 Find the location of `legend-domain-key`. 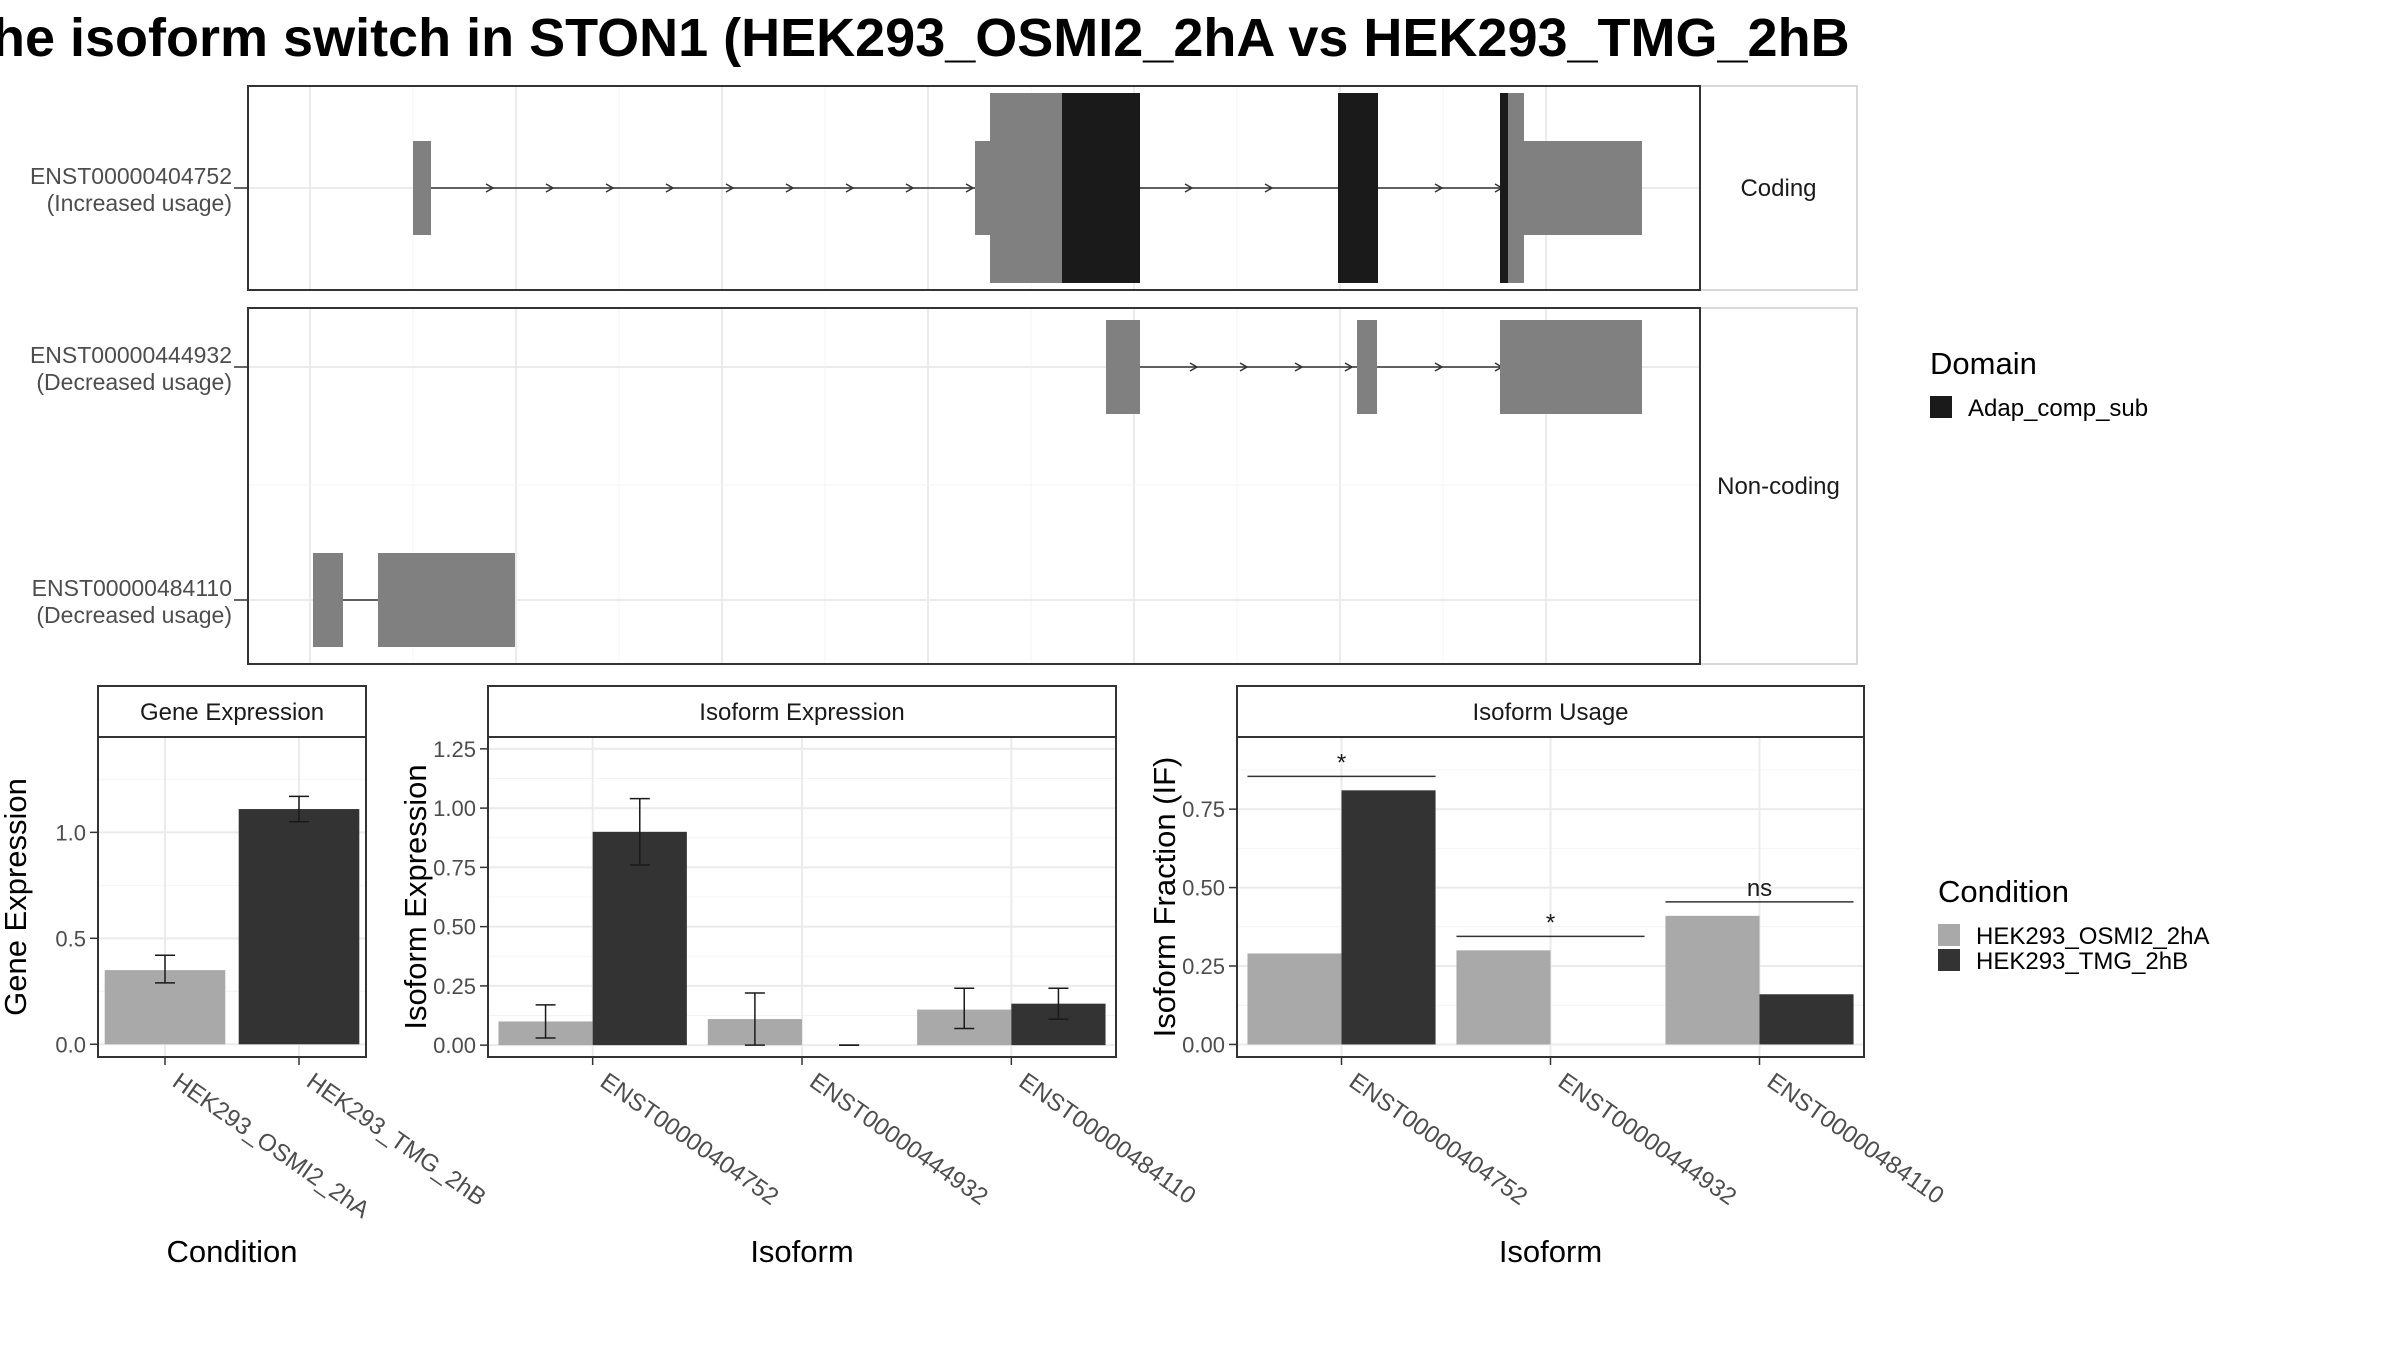

legend-domain-key is located at coordinates (1941, 407).